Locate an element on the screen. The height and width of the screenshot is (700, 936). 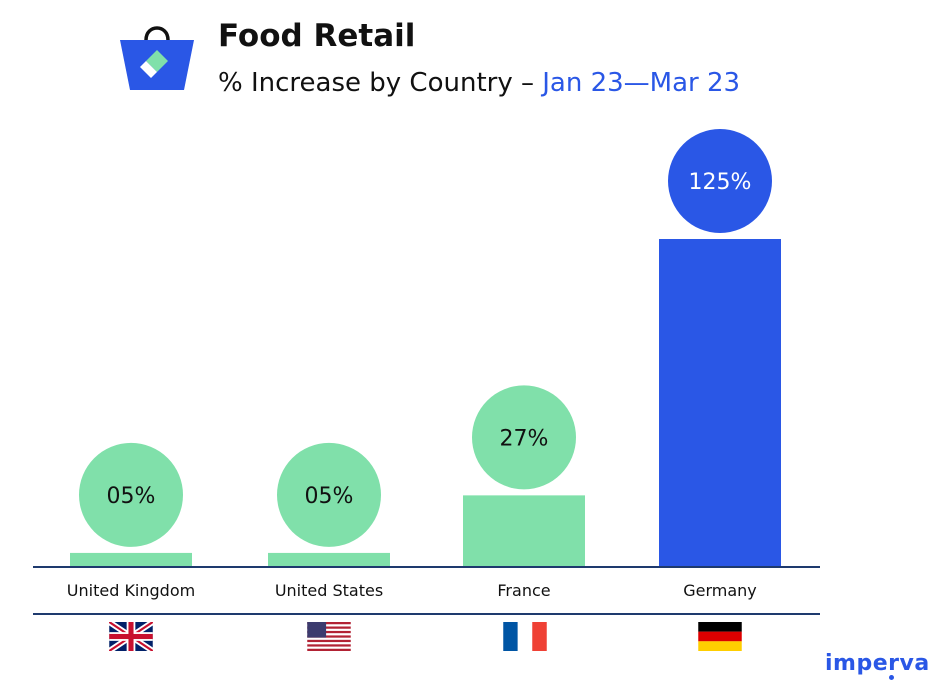
imperva-logo: imperva is located at coordinates (877, 665).